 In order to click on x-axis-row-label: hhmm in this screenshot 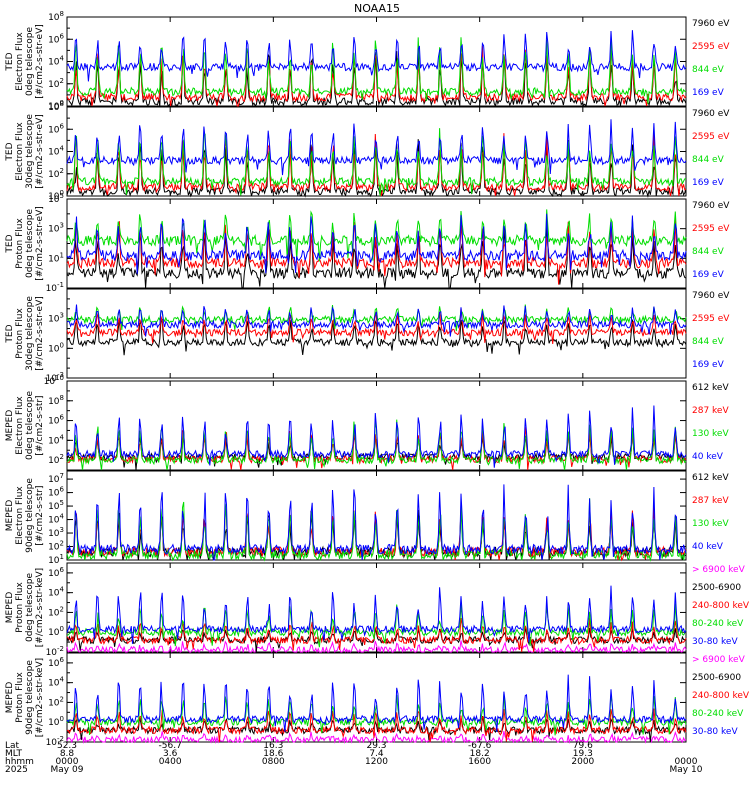, I will do `click(19, 762)`.